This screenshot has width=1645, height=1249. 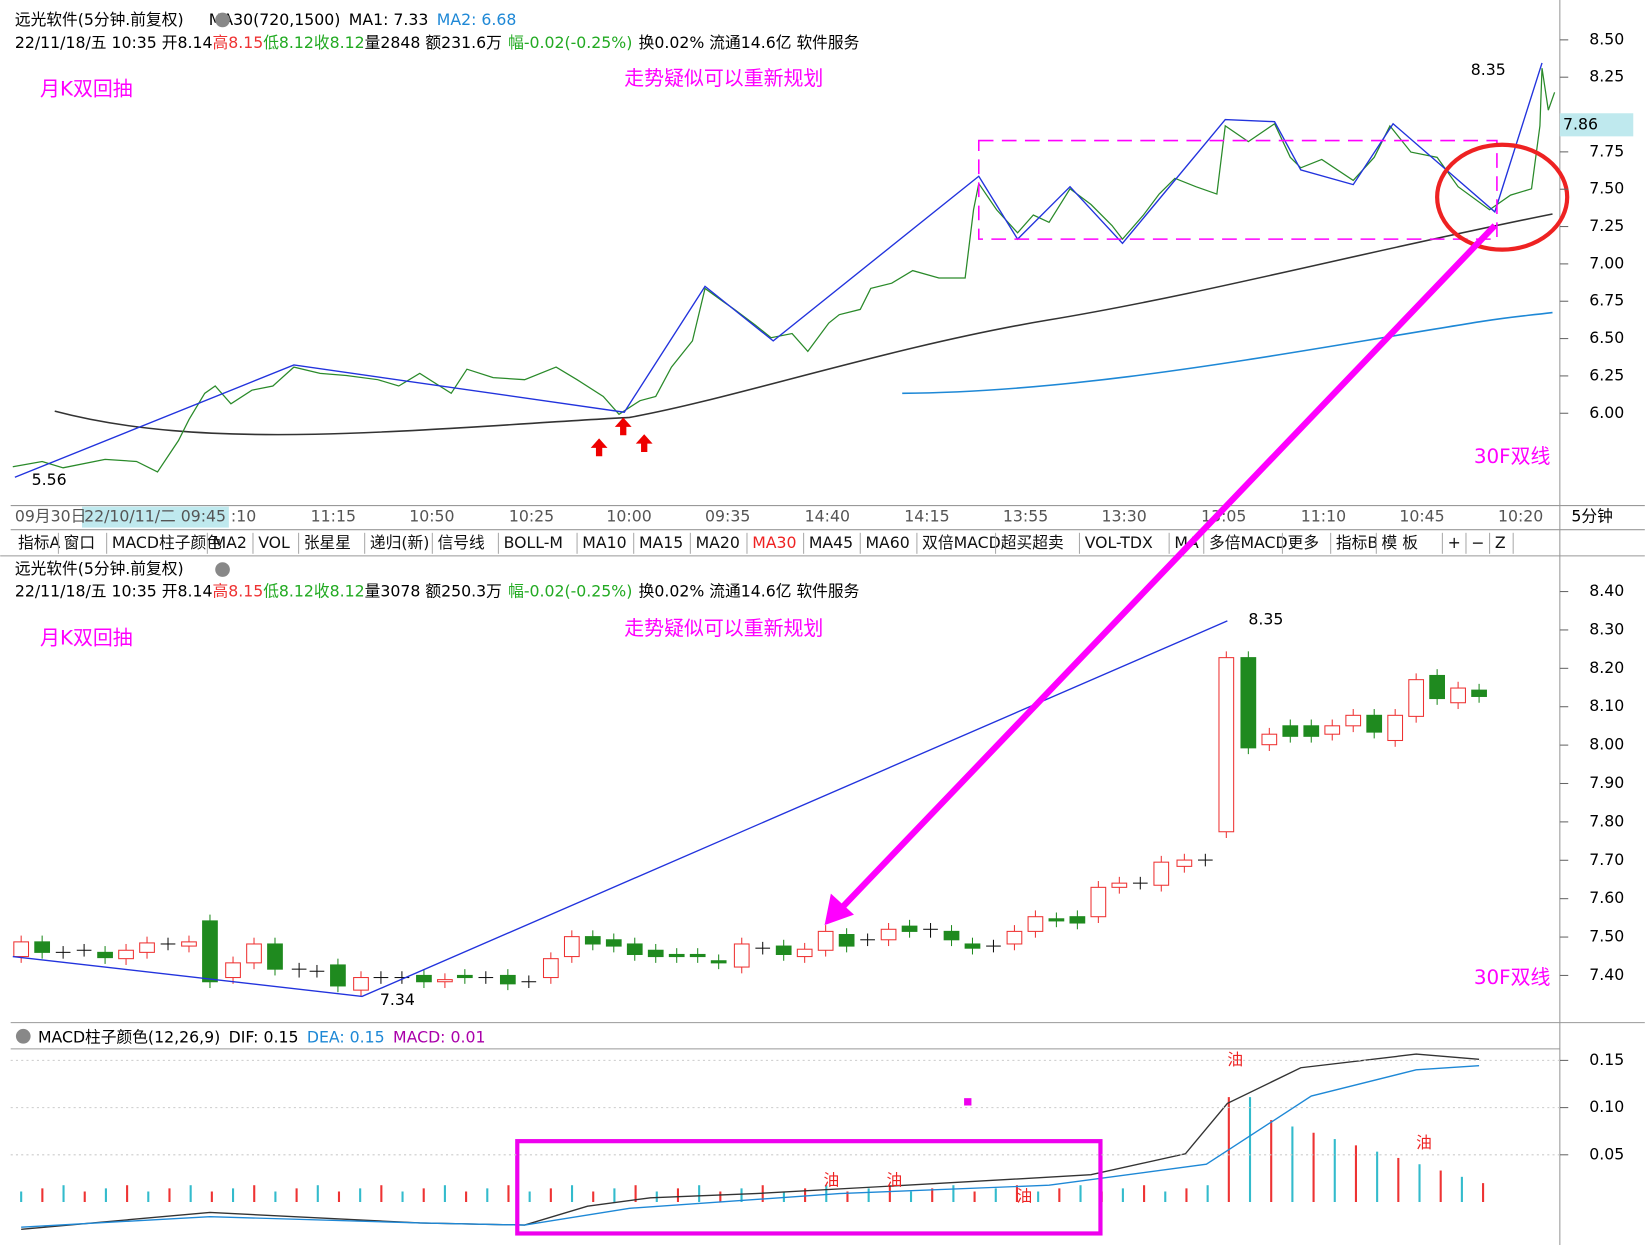 What do you see at coordinates (1606, 974) in the screenshot?
I see `y-tick-label: 7.40` at bounding box center [1606, 974].